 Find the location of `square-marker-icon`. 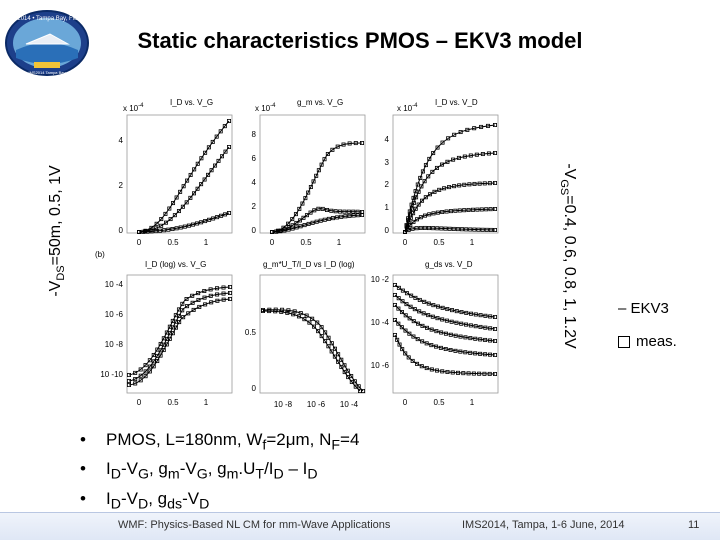

square-marker-icon is located at coordinates (624, 342).